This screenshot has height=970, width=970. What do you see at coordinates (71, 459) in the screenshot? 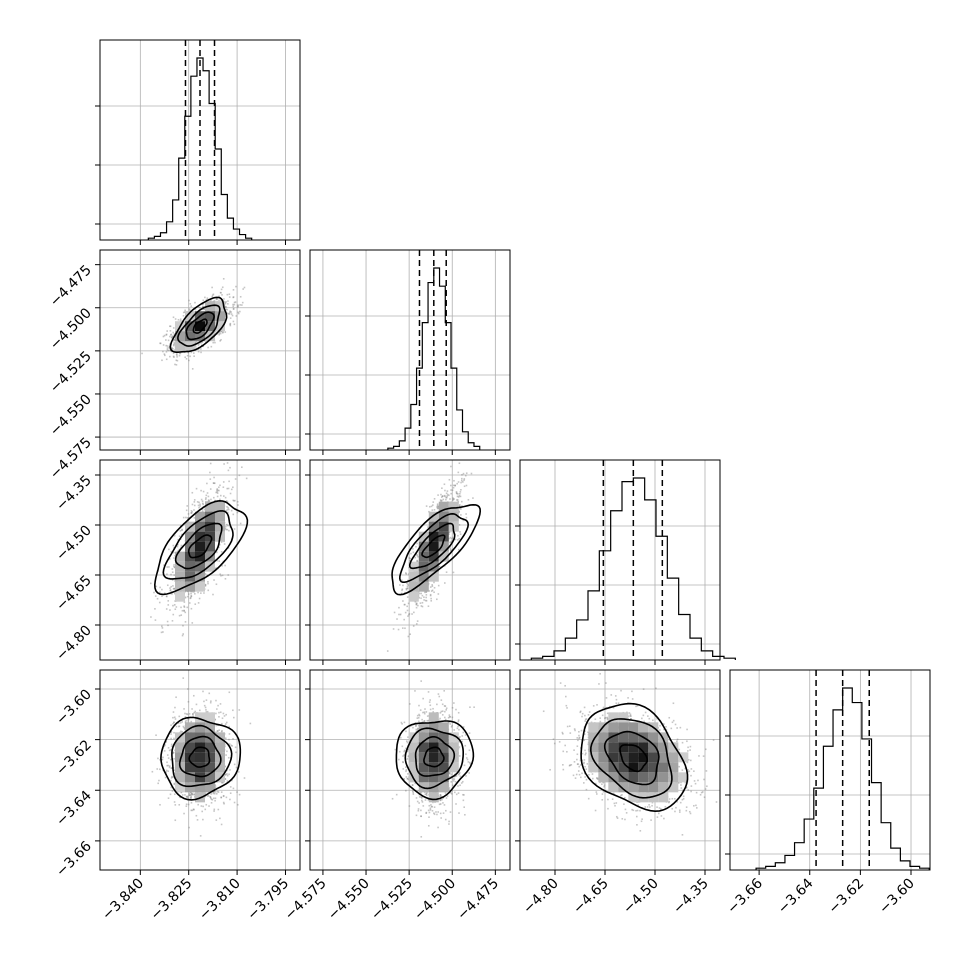
I see `y-tick-label: −4.575` at bounding box center [71, 459].